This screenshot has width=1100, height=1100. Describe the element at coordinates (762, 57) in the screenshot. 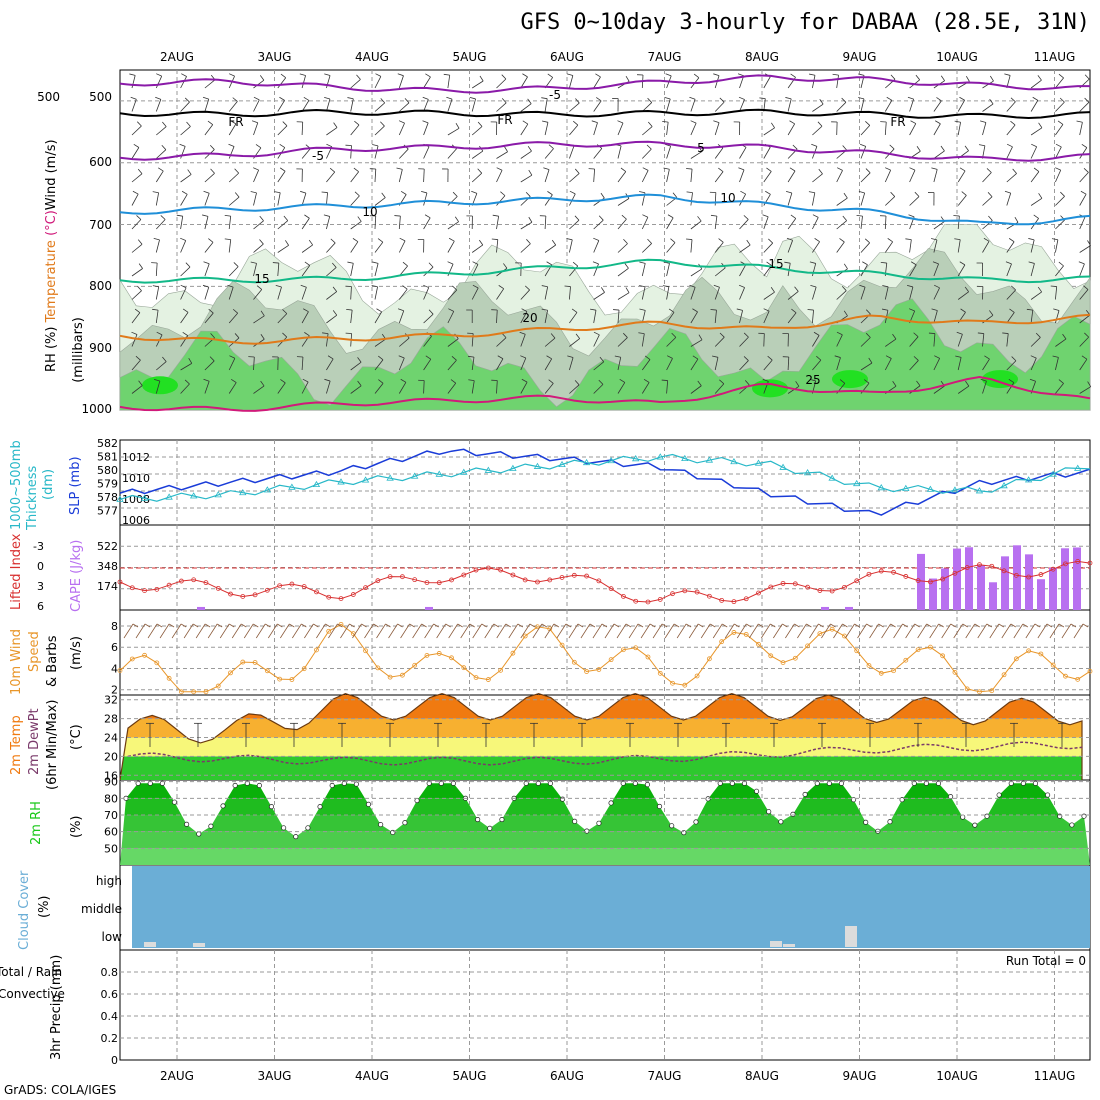

I see `x-tick-top: 8AUG` at that location.